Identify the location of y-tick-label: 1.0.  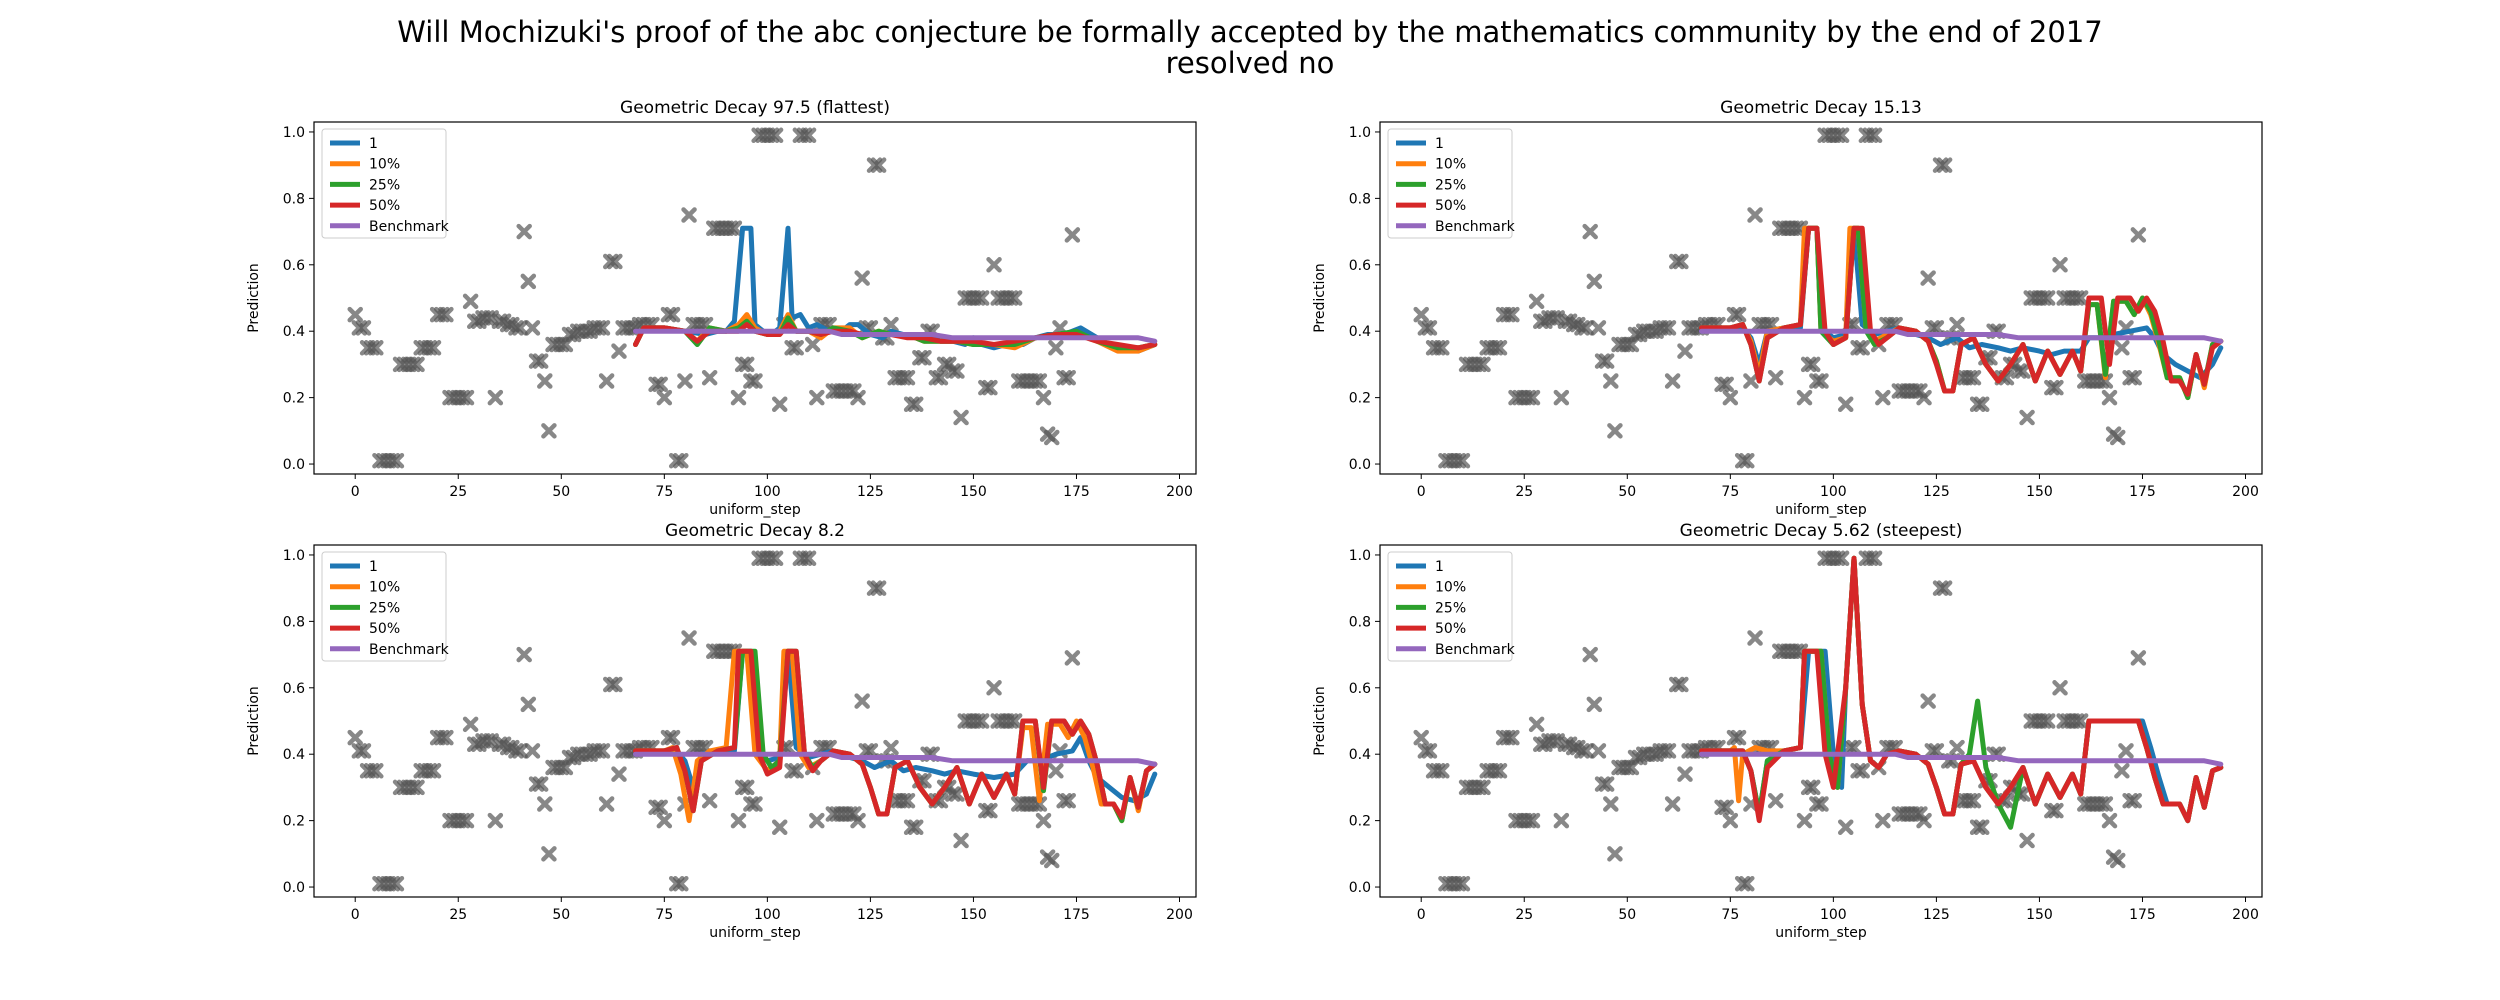
(1360, 556).